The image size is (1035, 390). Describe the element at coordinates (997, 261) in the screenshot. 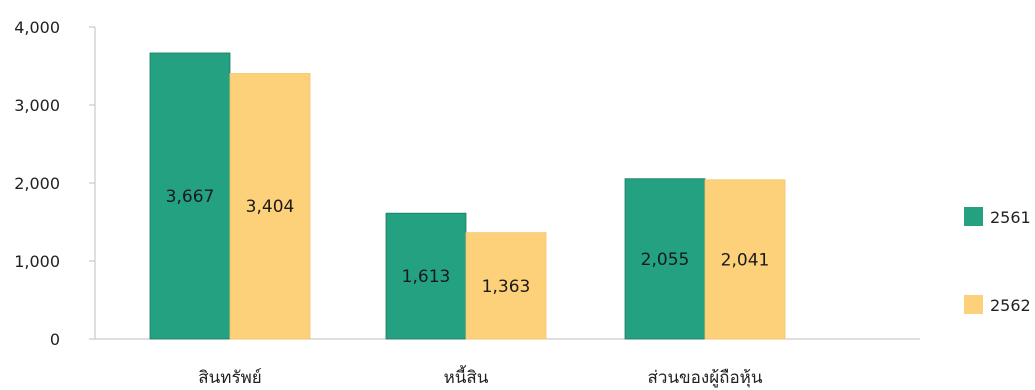

I see `legend: 2561 2562` at that location.